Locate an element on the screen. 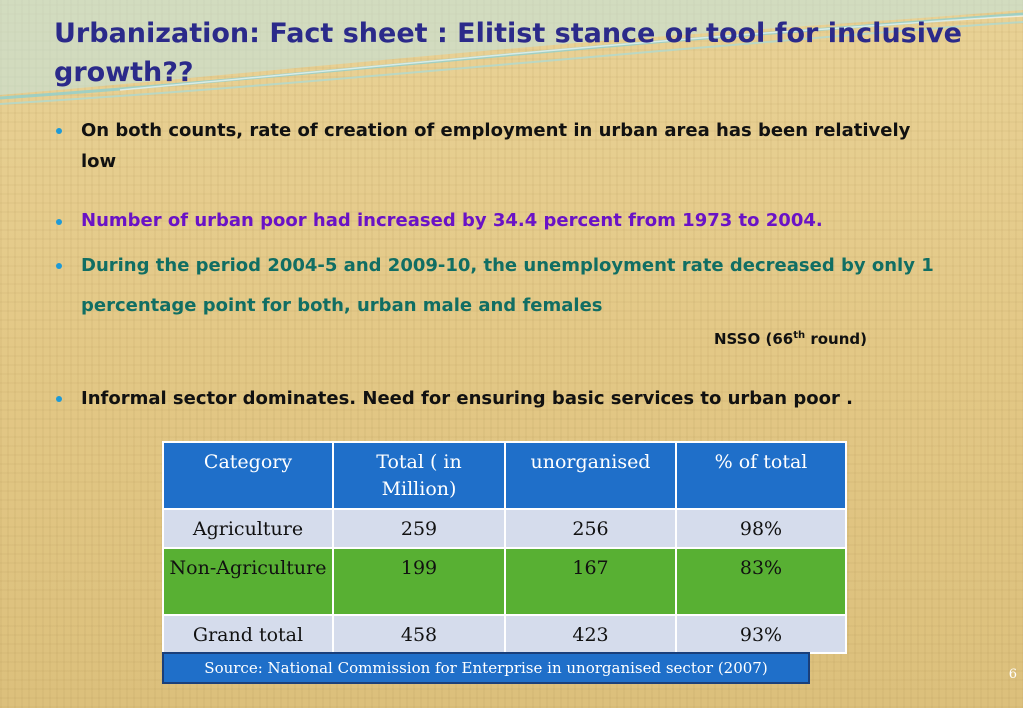 Image resolution: width=1023 pixels, height=708 pixels. table-row: Agriculture 259 256 98% is located at coordinates (504, 528).